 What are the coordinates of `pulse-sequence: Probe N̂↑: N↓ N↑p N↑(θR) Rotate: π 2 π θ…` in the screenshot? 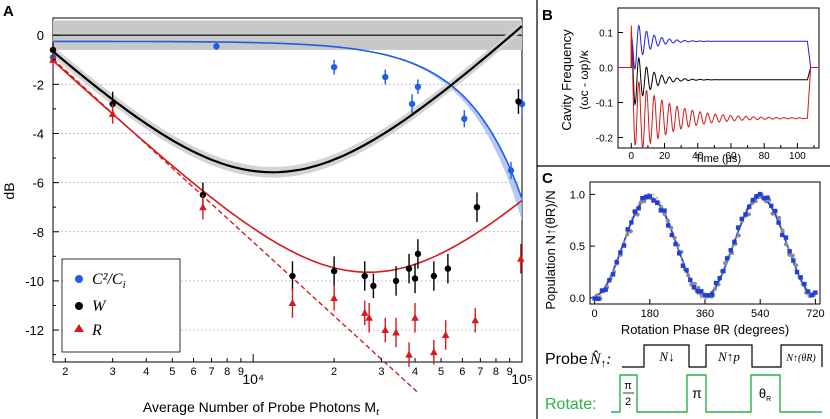 It's located at (684, 378).